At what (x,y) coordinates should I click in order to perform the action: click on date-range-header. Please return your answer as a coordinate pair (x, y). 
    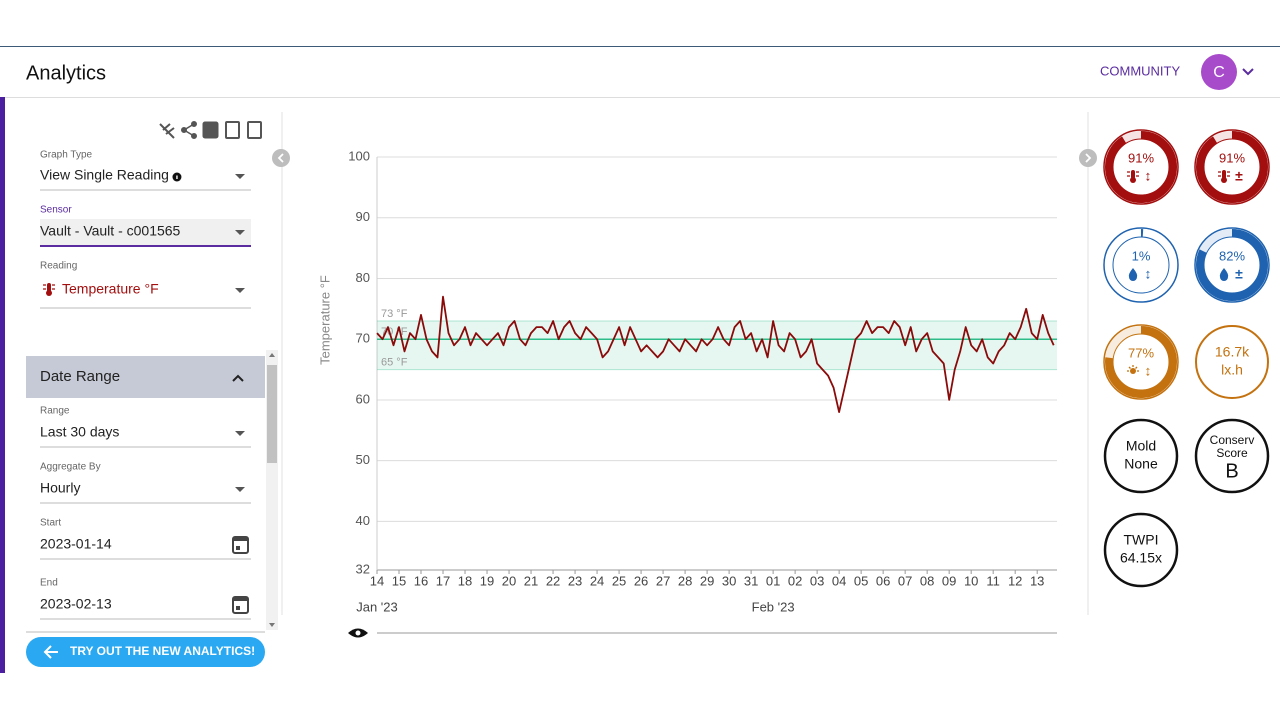
    Looking at the image, I should click on (145, 377).